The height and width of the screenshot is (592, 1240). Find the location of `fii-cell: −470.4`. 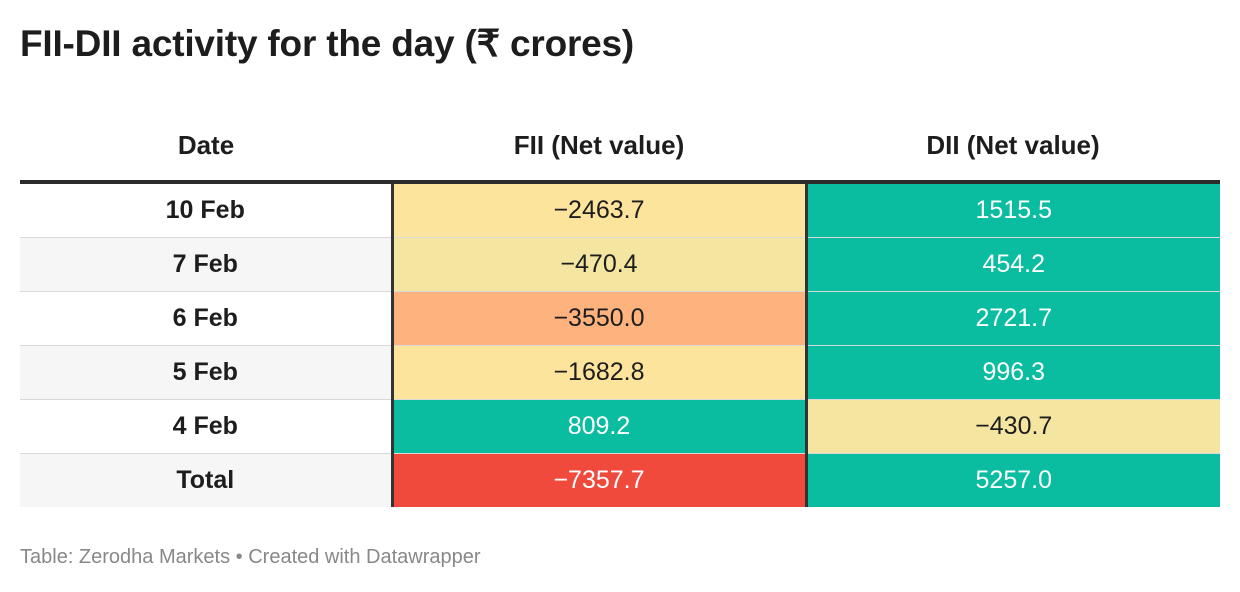

fii-cell: −470.4 is located at coordinates (600, 264).